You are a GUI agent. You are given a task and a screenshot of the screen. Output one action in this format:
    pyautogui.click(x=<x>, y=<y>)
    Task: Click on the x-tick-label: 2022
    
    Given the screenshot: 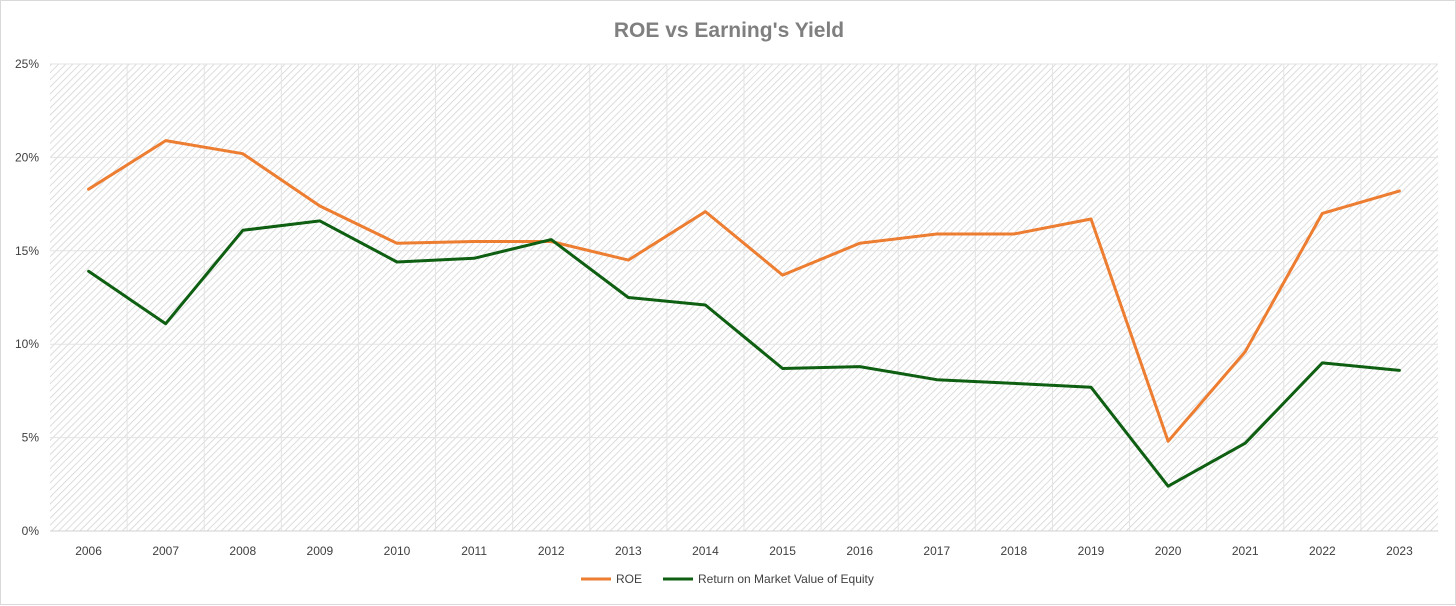 What is the action you would take?
    pyautogui.click(x=1322, y=551)
    